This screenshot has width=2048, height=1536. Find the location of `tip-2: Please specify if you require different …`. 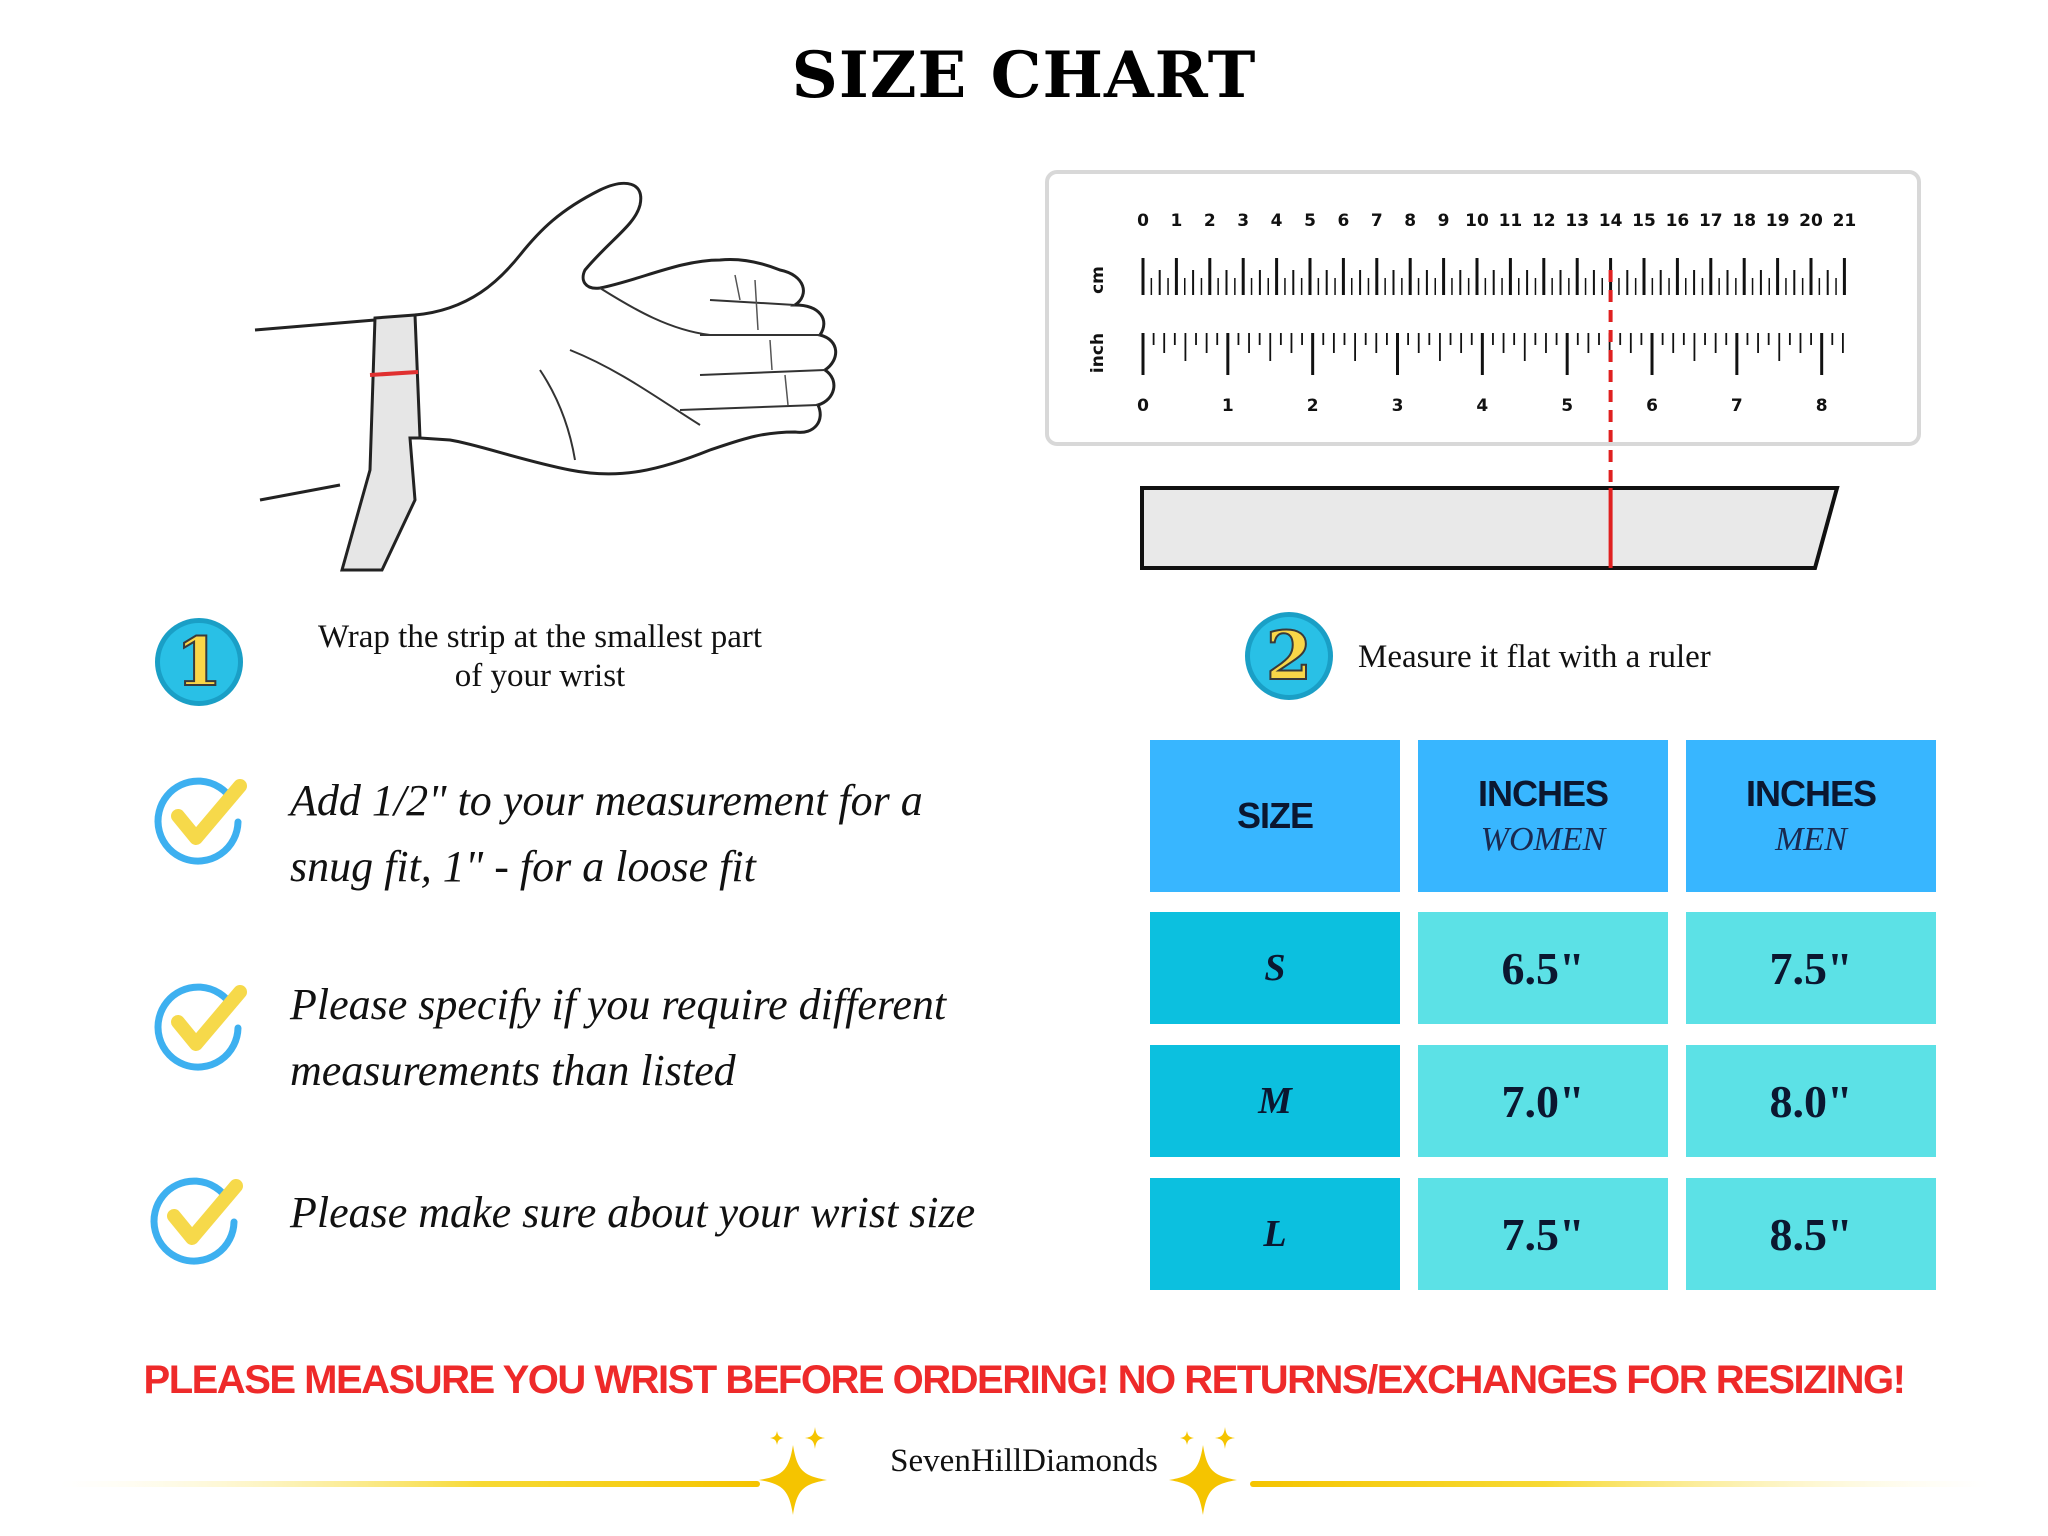

tip-2: Please specify if you require different … is located at coordinates (650, 1038).